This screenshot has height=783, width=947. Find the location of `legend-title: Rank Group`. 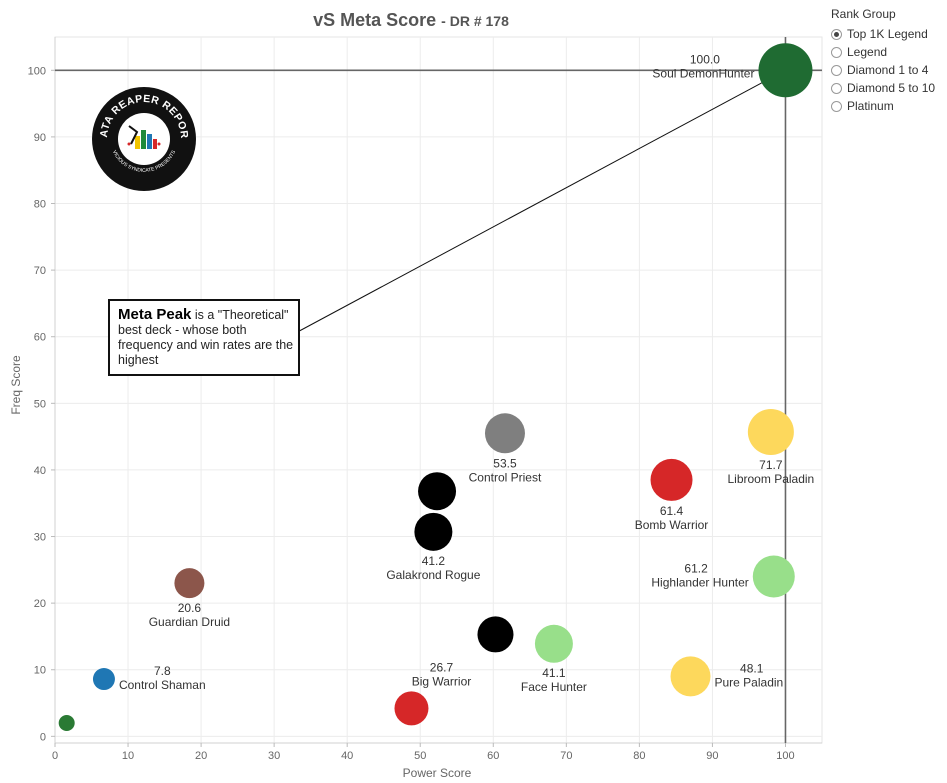

legend-title: Rank Group is located at coordinates (863, 14).